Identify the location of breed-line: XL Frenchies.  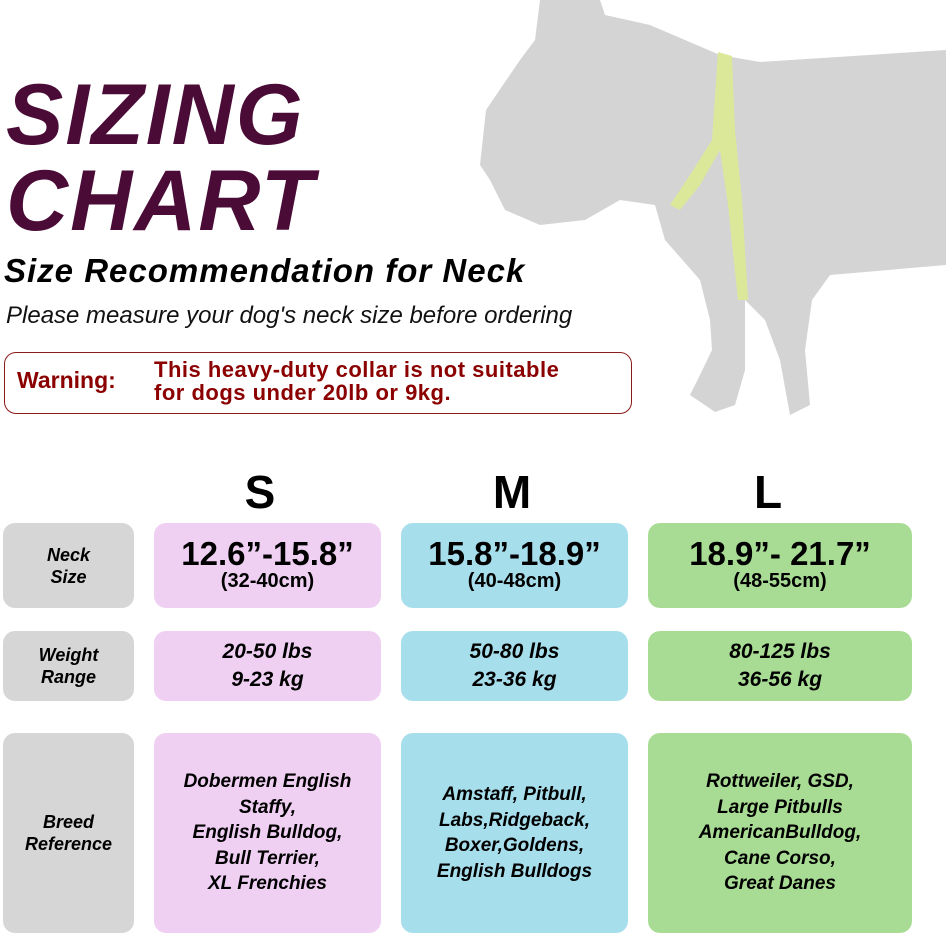
(267, 884).